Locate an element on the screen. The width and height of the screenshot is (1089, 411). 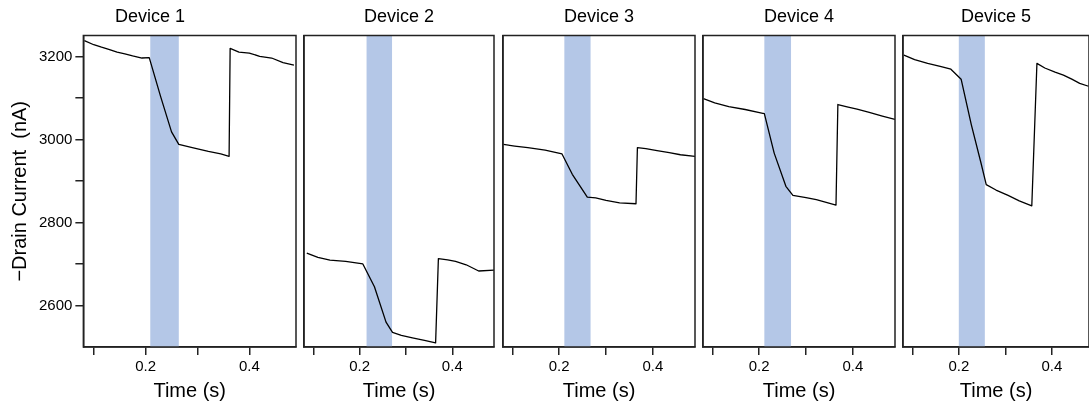
chart-title: Device 2 is located at coordinates (399, 15).